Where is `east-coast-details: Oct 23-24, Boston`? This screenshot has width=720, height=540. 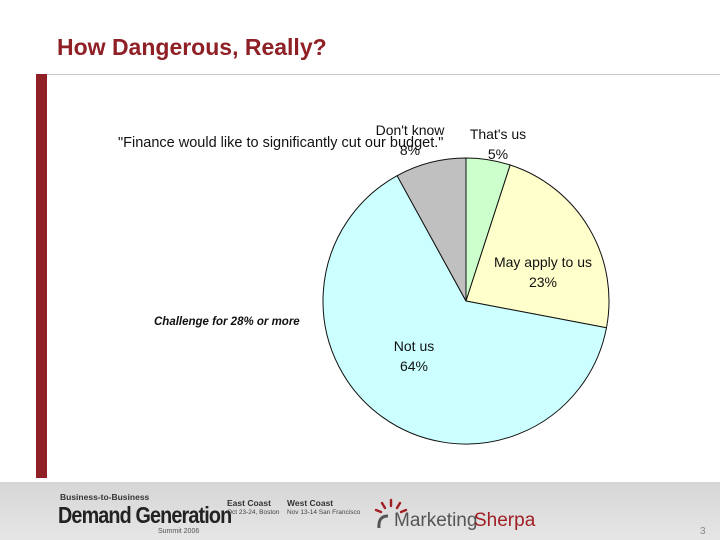 east-coast-details: Oct 23-24, Boston is located at coordinates (253, 512).